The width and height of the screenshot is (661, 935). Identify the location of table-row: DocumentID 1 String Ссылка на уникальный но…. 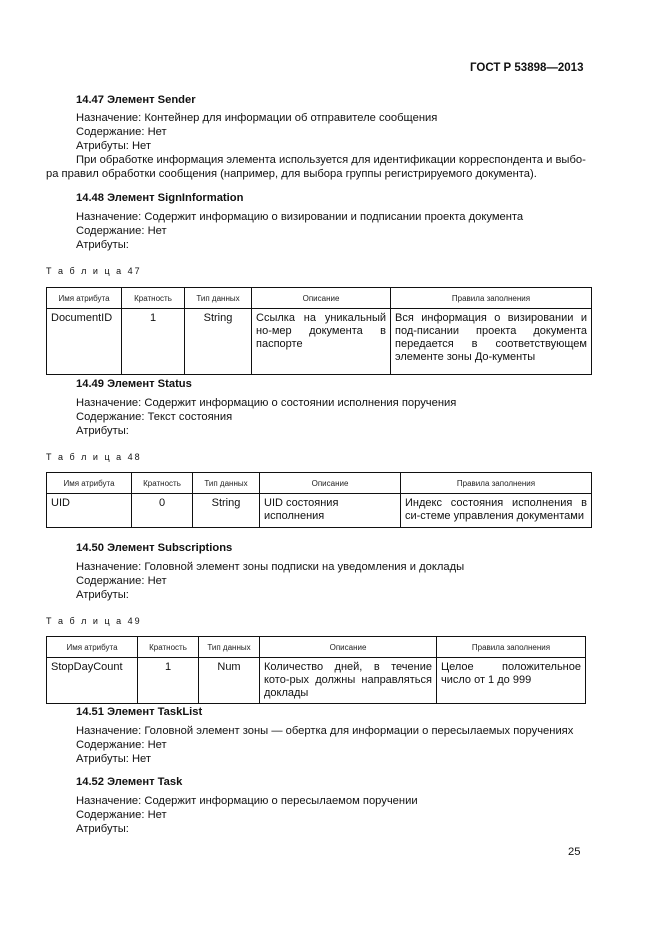
(319, 341).